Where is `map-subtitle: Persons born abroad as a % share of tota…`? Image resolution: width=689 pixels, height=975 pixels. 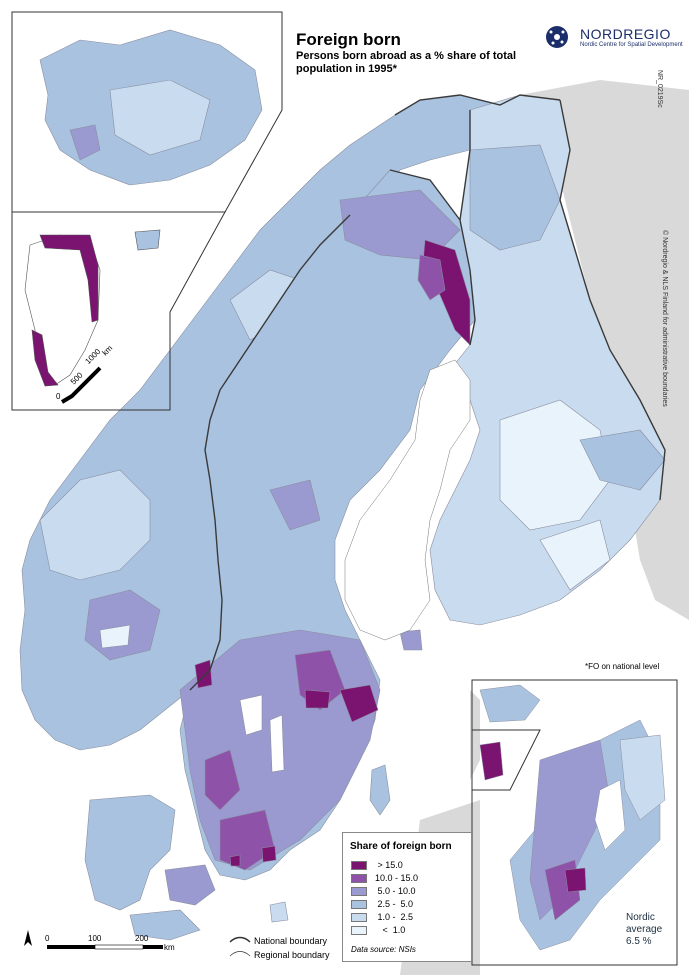 map-subtitle: Persons born abroad as a % share of tota… is located at coordinates (406, 62).